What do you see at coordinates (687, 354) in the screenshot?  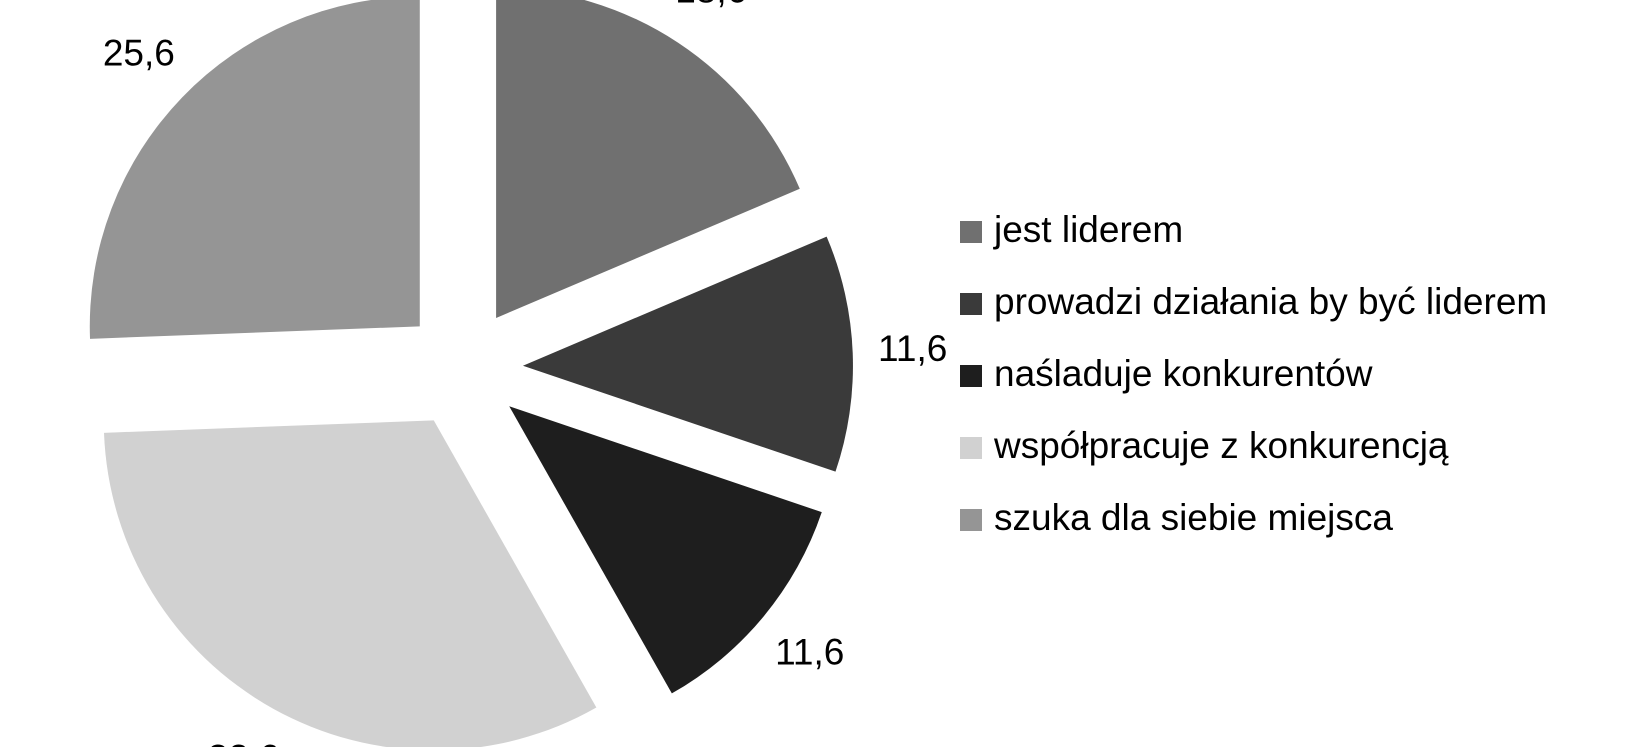 I see `pie-slice-prowadzi-dzialania-by-byc-liderem` at bounding box center [687, 354].